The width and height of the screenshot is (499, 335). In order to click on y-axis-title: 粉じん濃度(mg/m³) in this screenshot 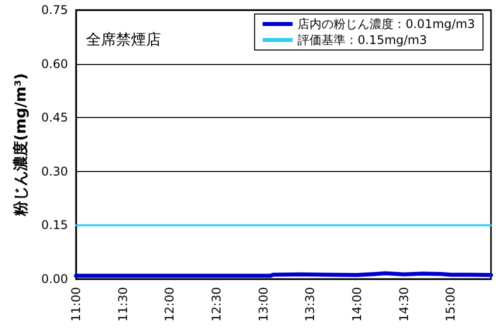, I will do `click(21, 145)`.